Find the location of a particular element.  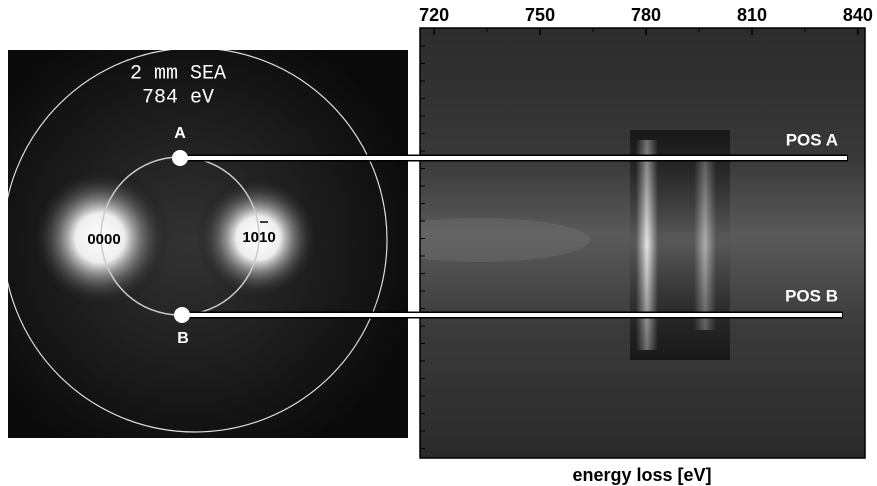

caption: 784 eV is located at coordinates (178, 97).